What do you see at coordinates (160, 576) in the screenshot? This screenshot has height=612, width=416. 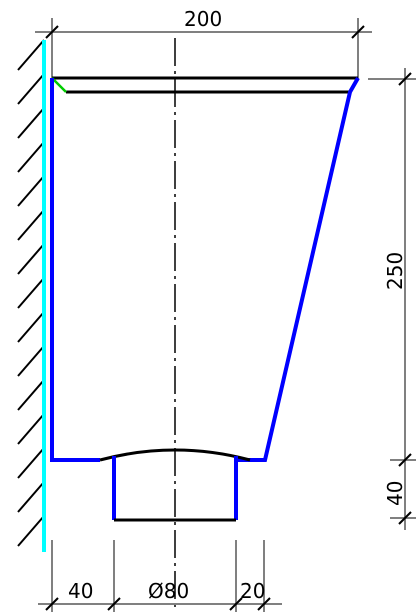 I see `bottom-dimensions` at bounding box center [160, 576].